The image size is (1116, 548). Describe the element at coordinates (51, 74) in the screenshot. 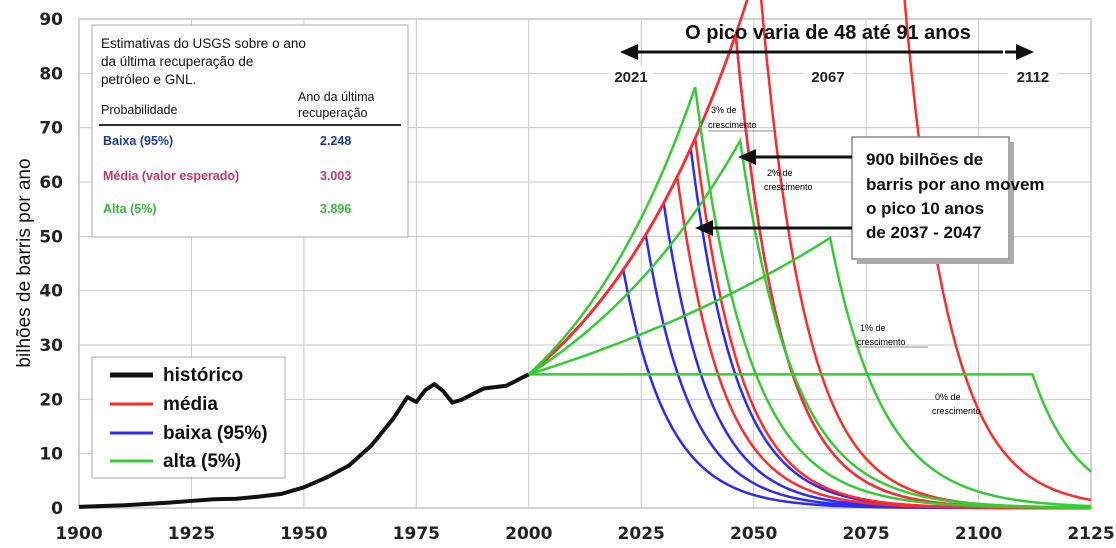

I see `y-tick-label: 80` at that location.